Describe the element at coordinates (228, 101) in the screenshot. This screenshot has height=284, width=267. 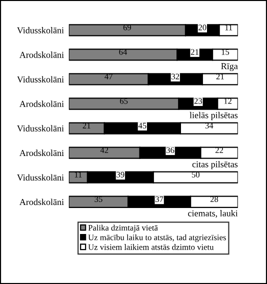
I see `data-label: 12` at that location.